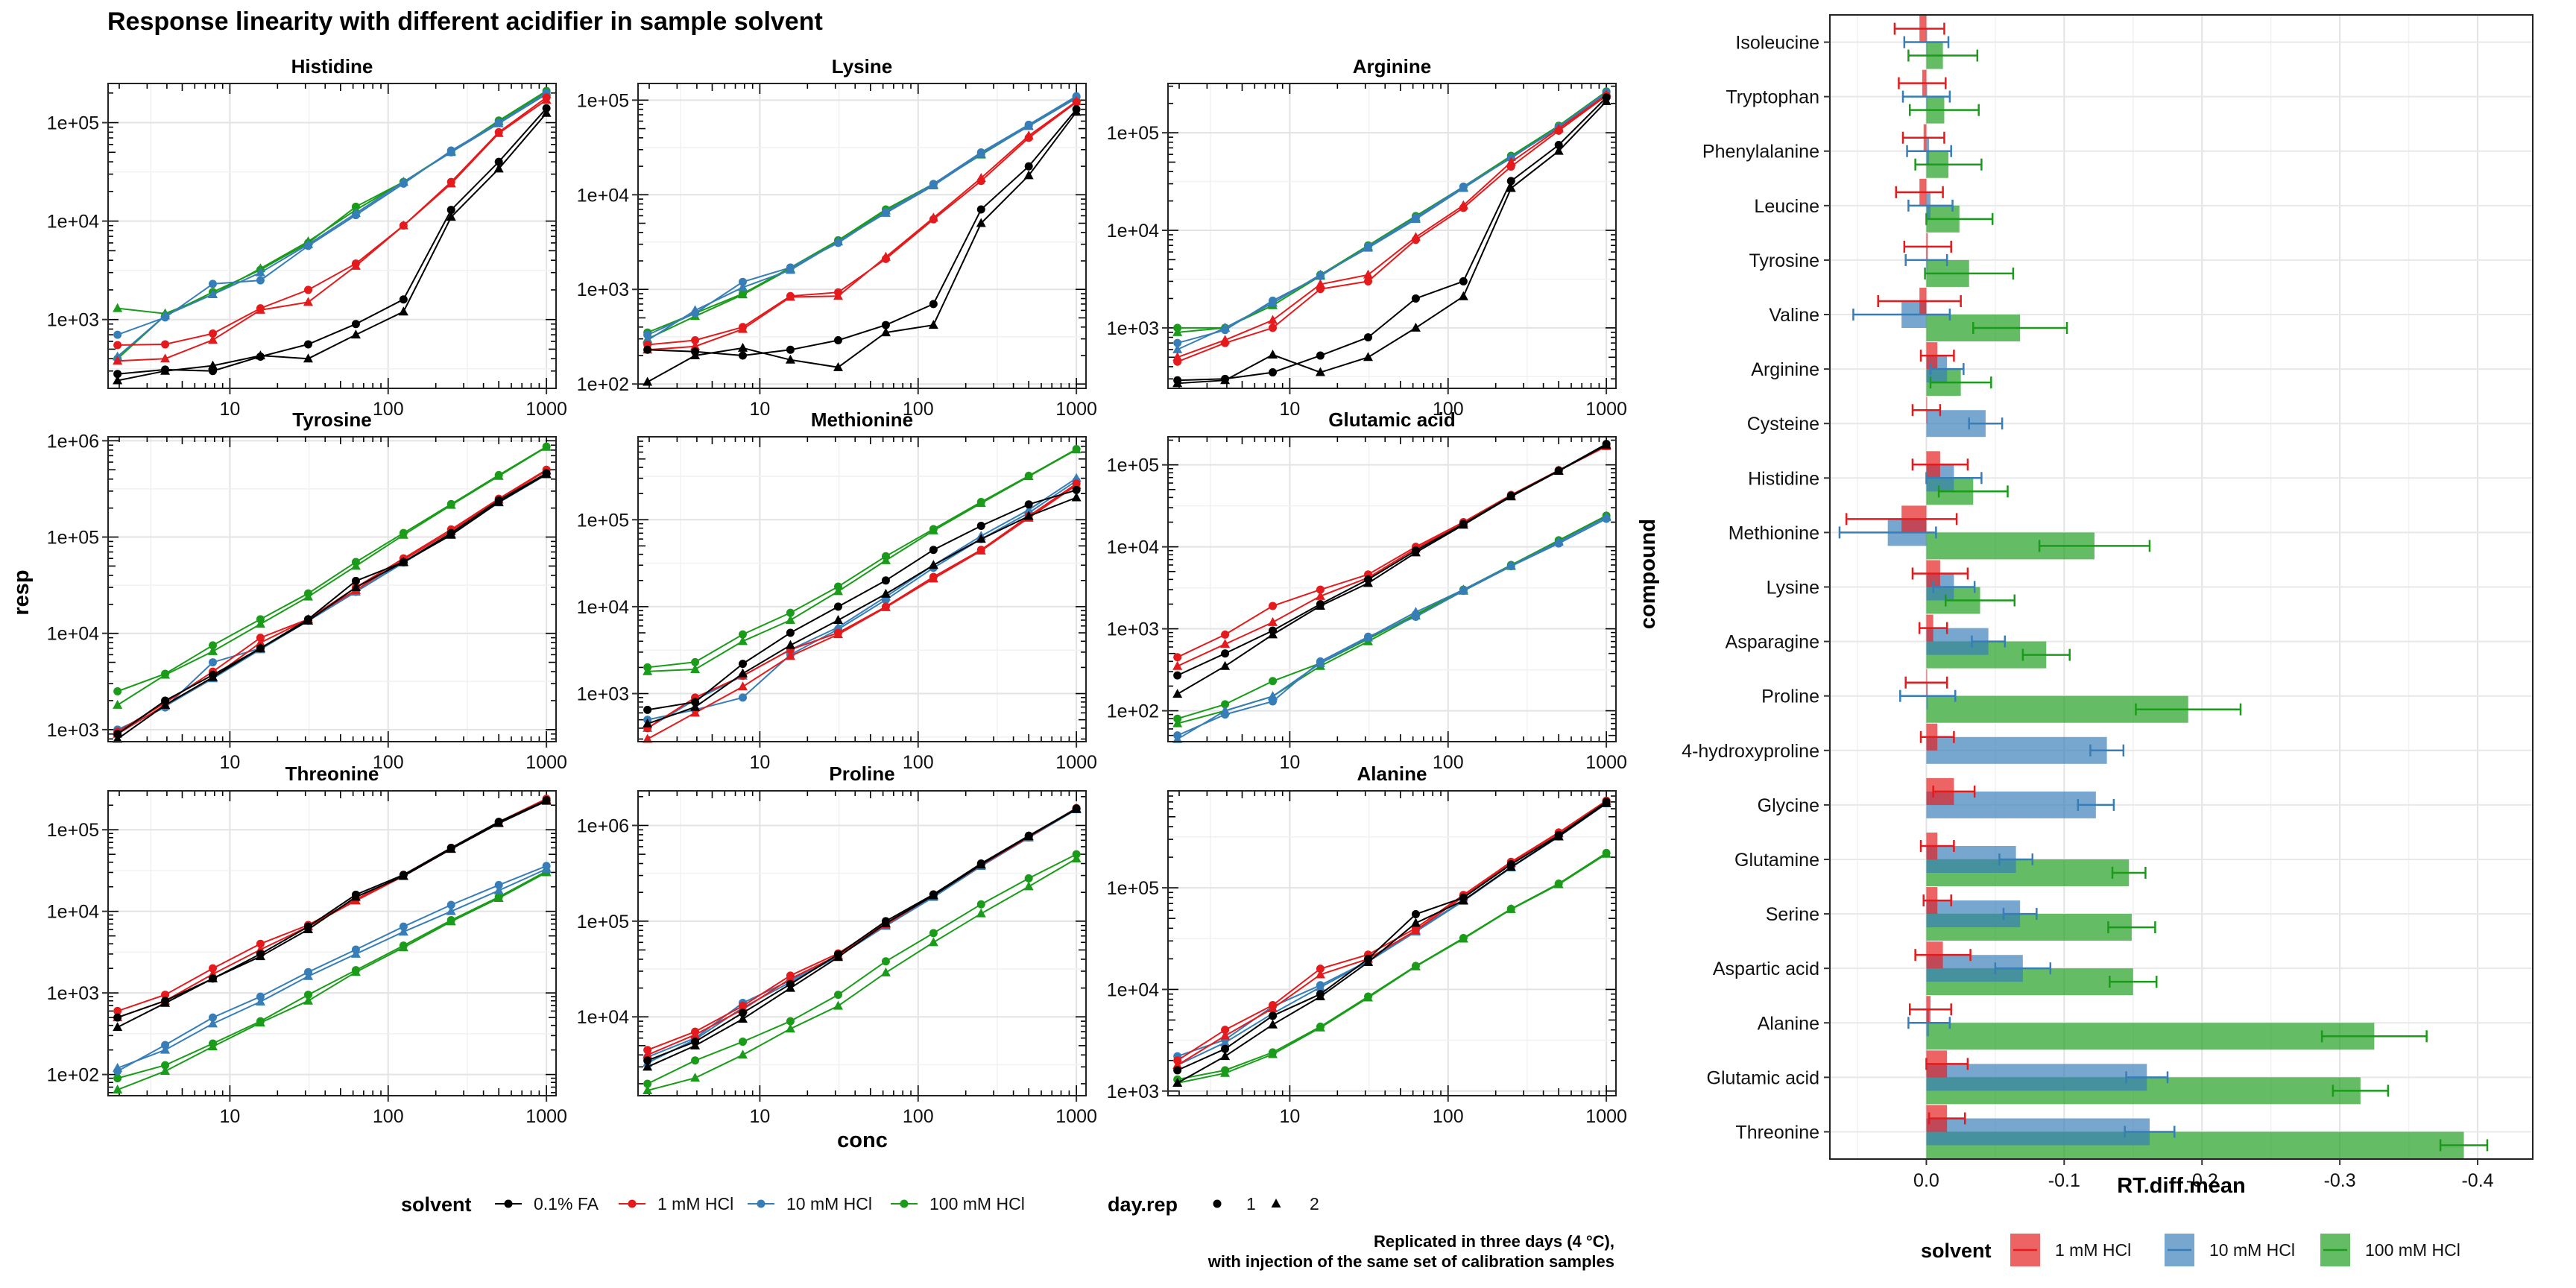  Describe the element at coordinates (1793, 588) in the screenshot. I see `compound-label: Lysine` at that location.